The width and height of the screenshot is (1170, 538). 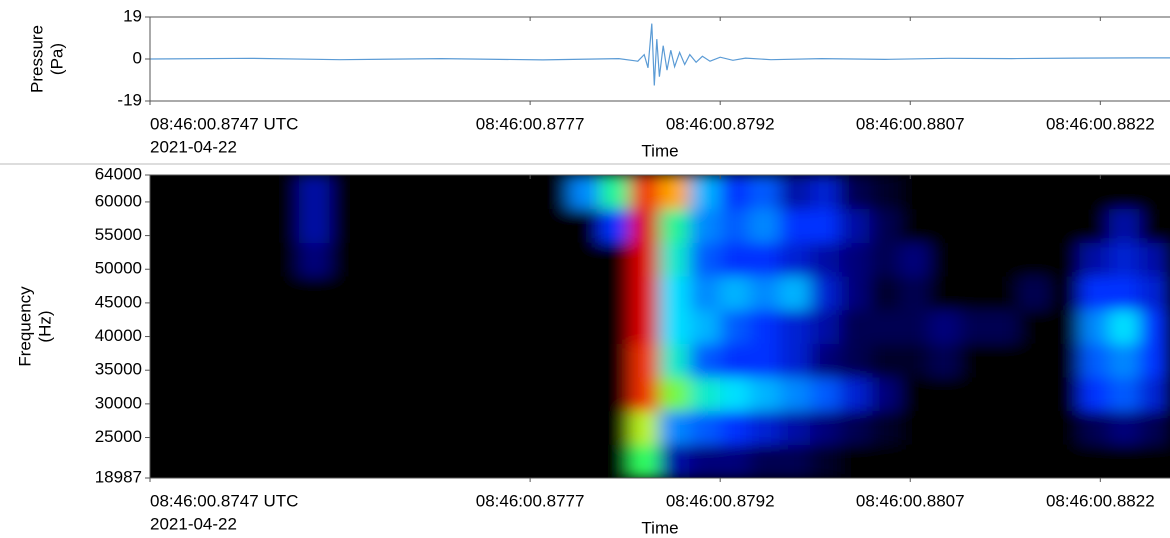 I want to click on y-tick-label: 45000, so click(x=118, y=301).